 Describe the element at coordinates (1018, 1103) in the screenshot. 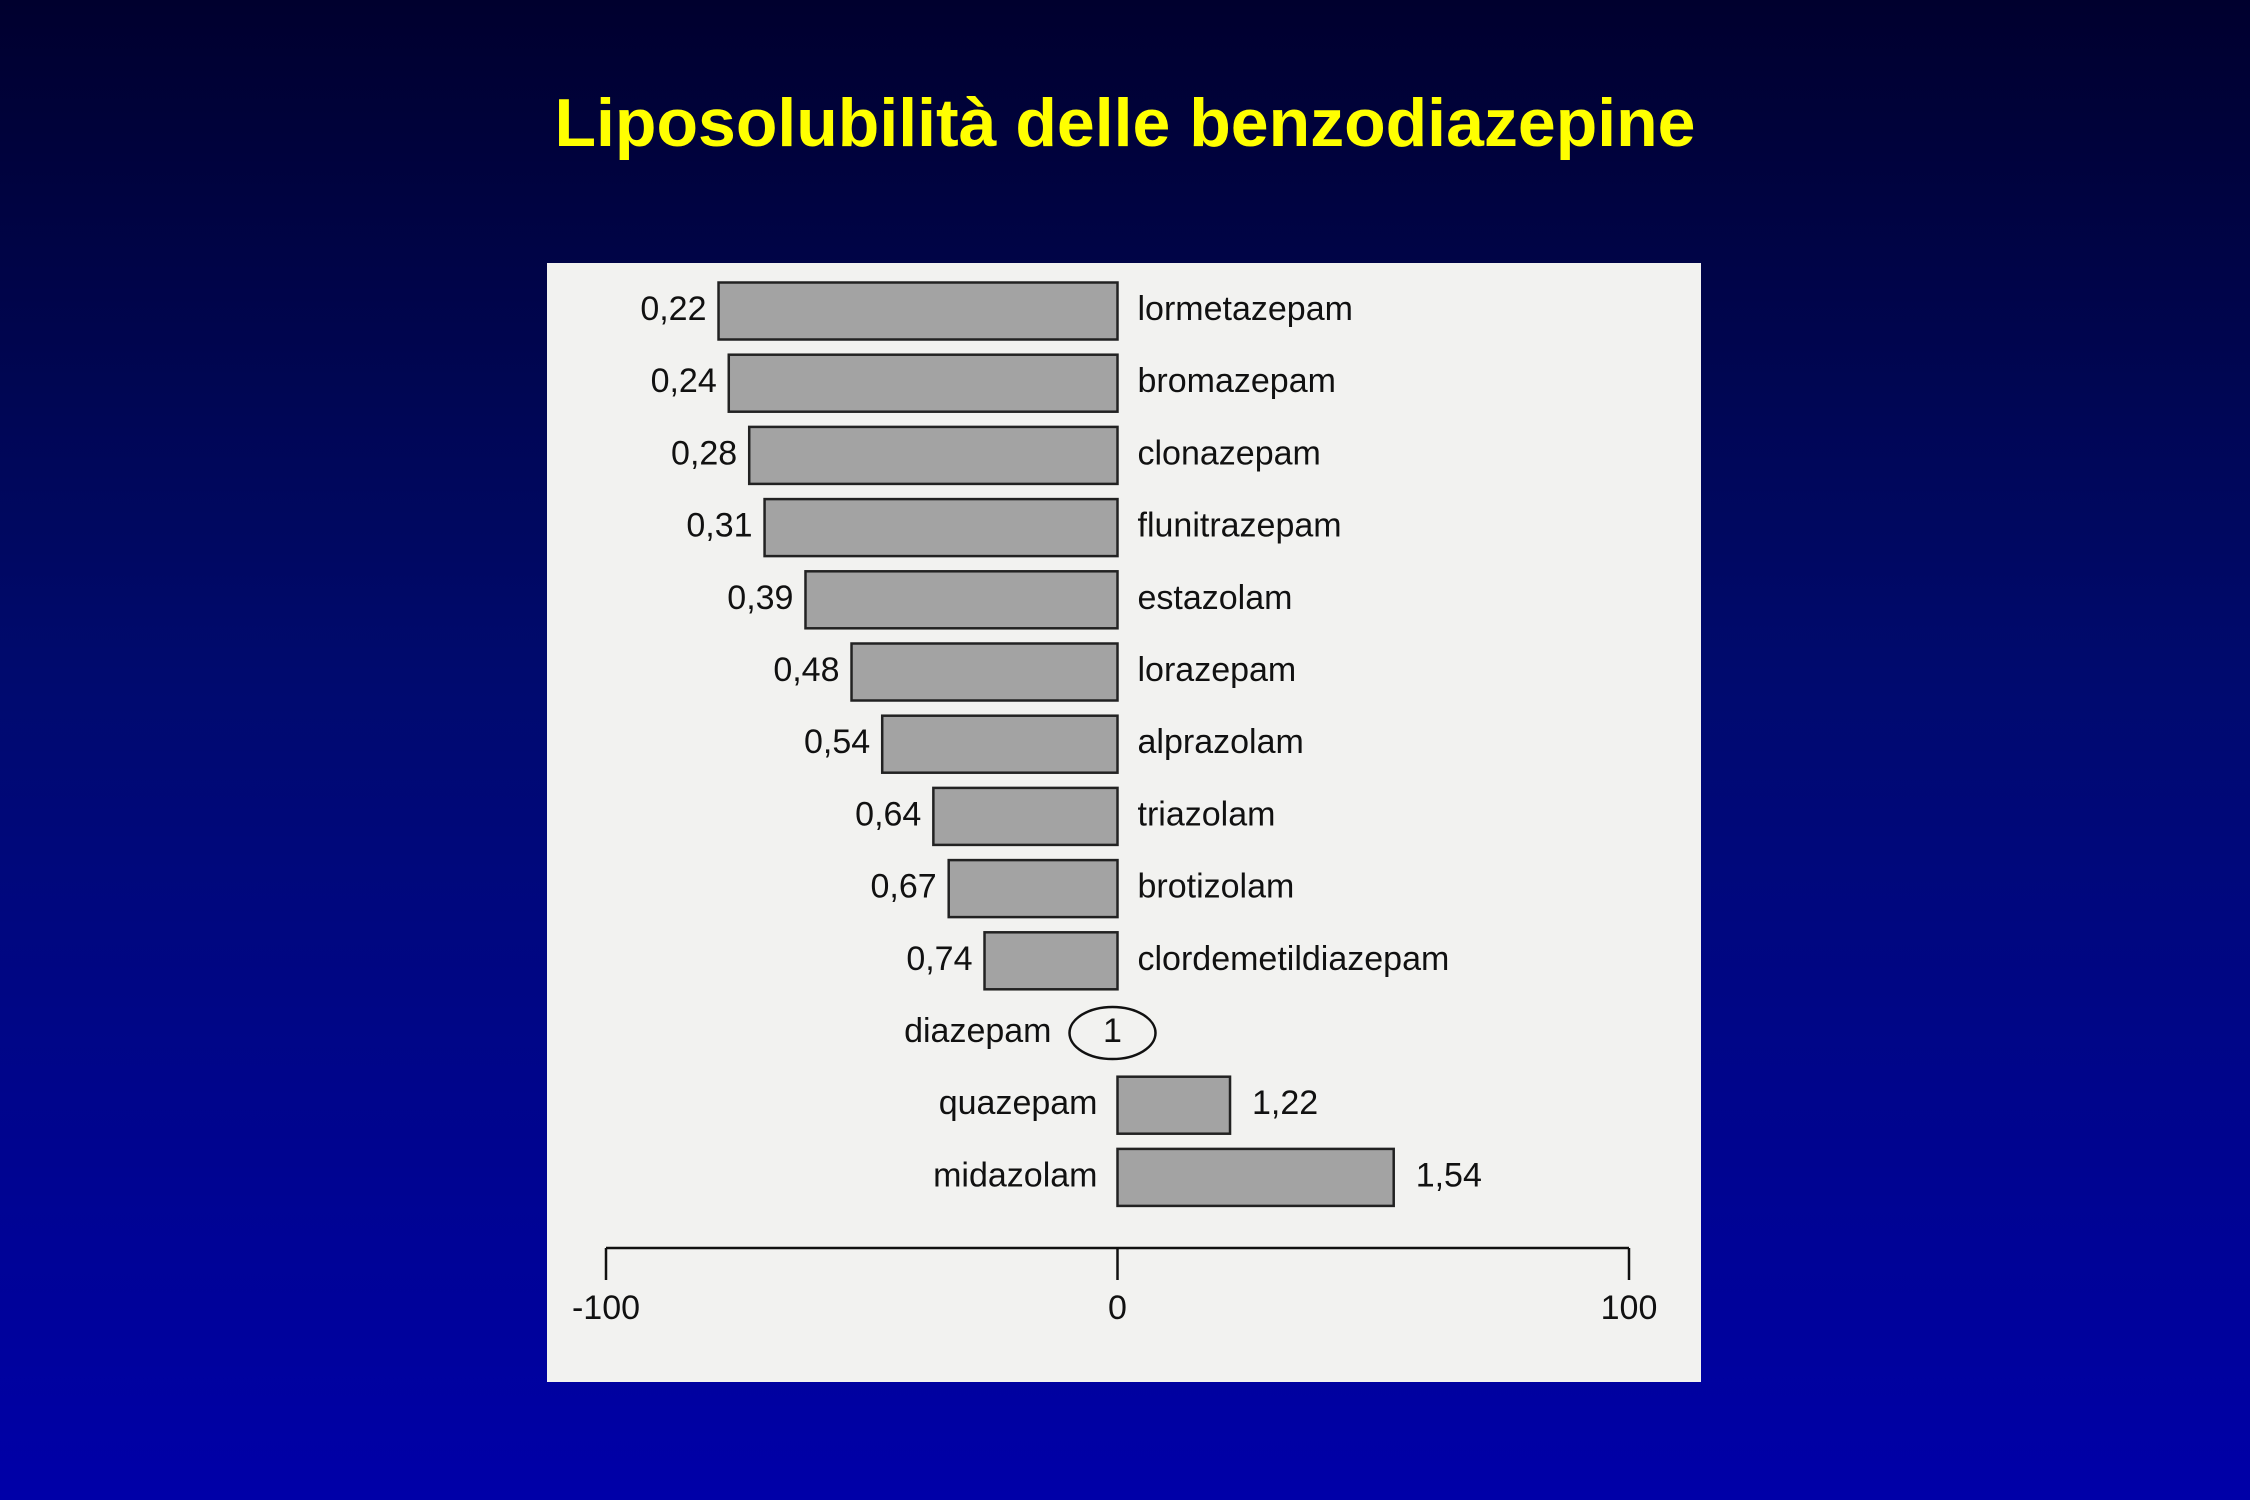

I see `category-label: quazepam` at that location.